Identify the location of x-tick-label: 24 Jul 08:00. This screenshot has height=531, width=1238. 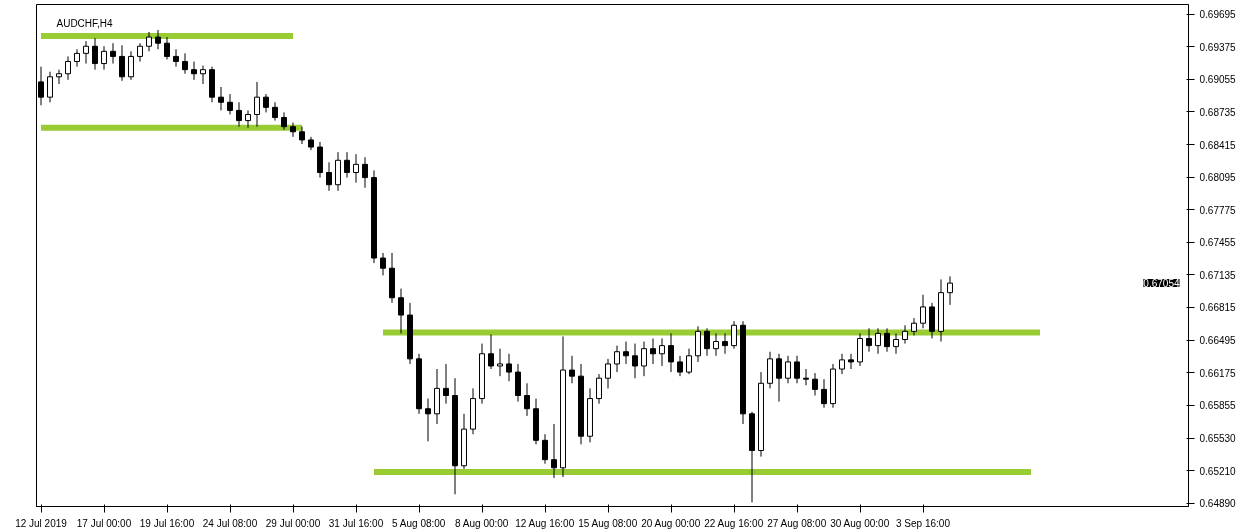
(230, 523).